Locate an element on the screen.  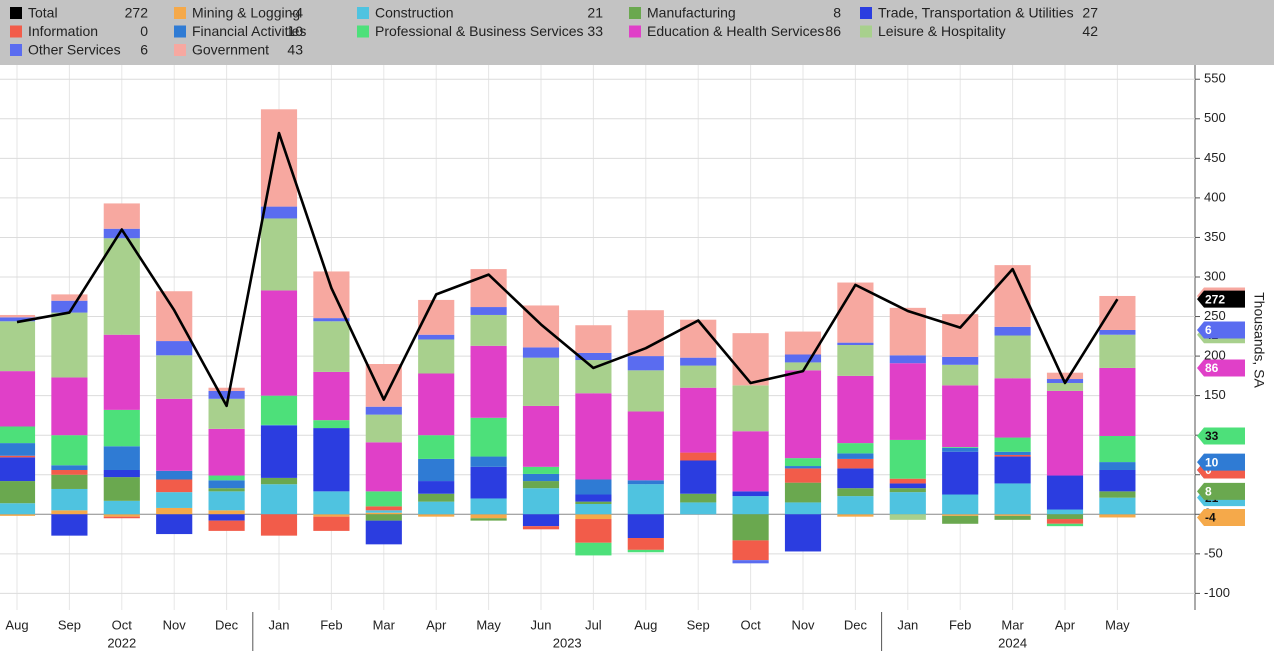
value-tag-label: -4 is located at coordinates (1210, 518).